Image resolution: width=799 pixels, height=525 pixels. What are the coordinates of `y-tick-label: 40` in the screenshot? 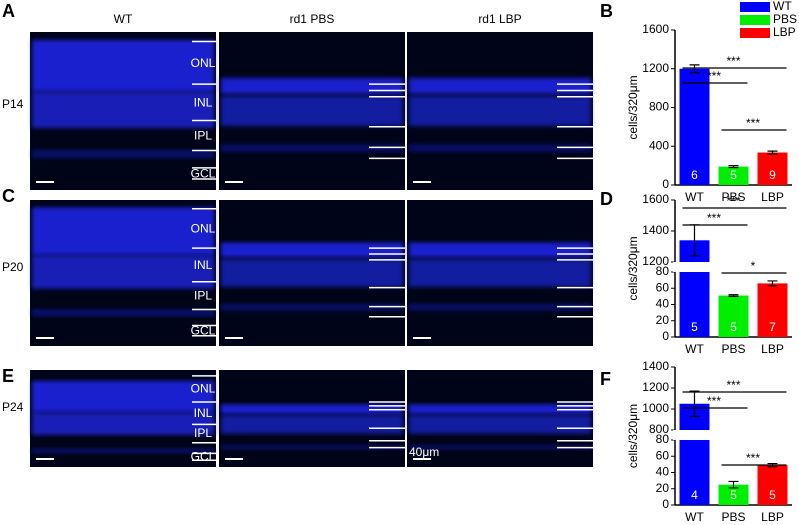 It's located at (663, 304).